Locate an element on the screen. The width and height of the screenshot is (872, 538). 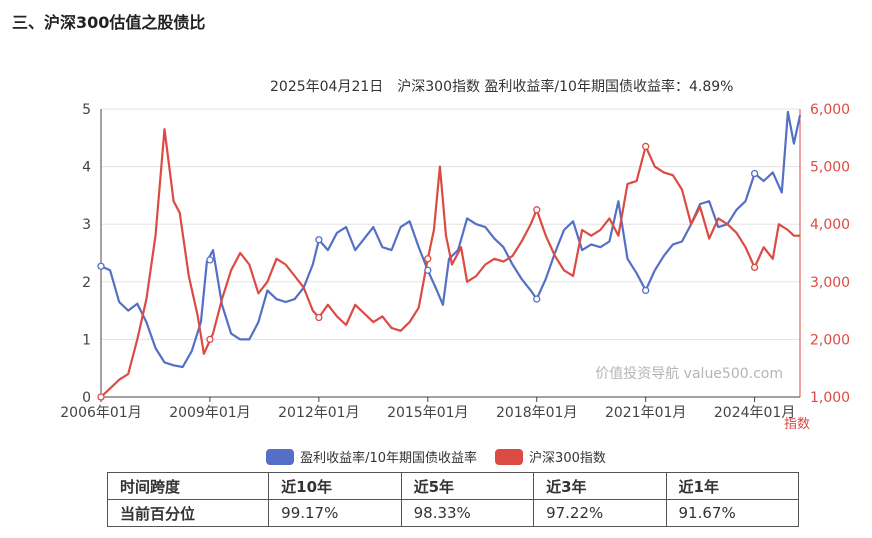
section-title: 三、沪深300估值之股债比 is located at coordinates (109, 22).